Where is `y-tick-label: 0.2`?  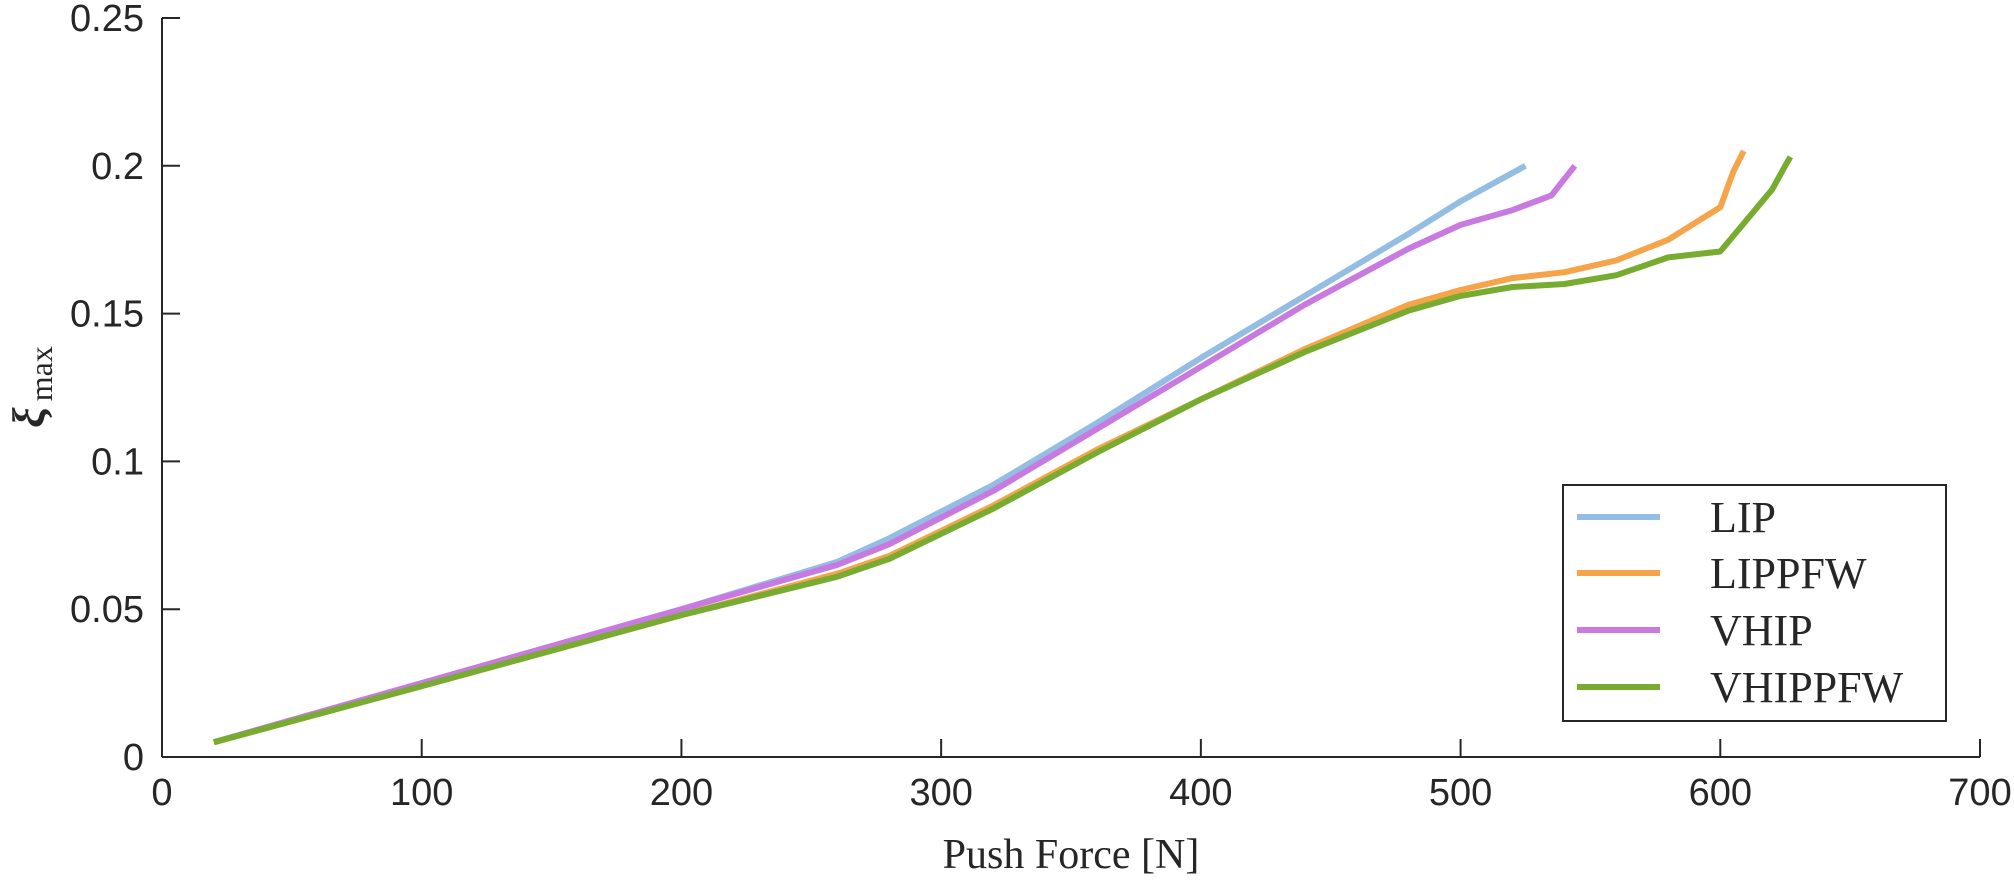
y-tick-label: 0.2 is located at coordinates (117, 167).